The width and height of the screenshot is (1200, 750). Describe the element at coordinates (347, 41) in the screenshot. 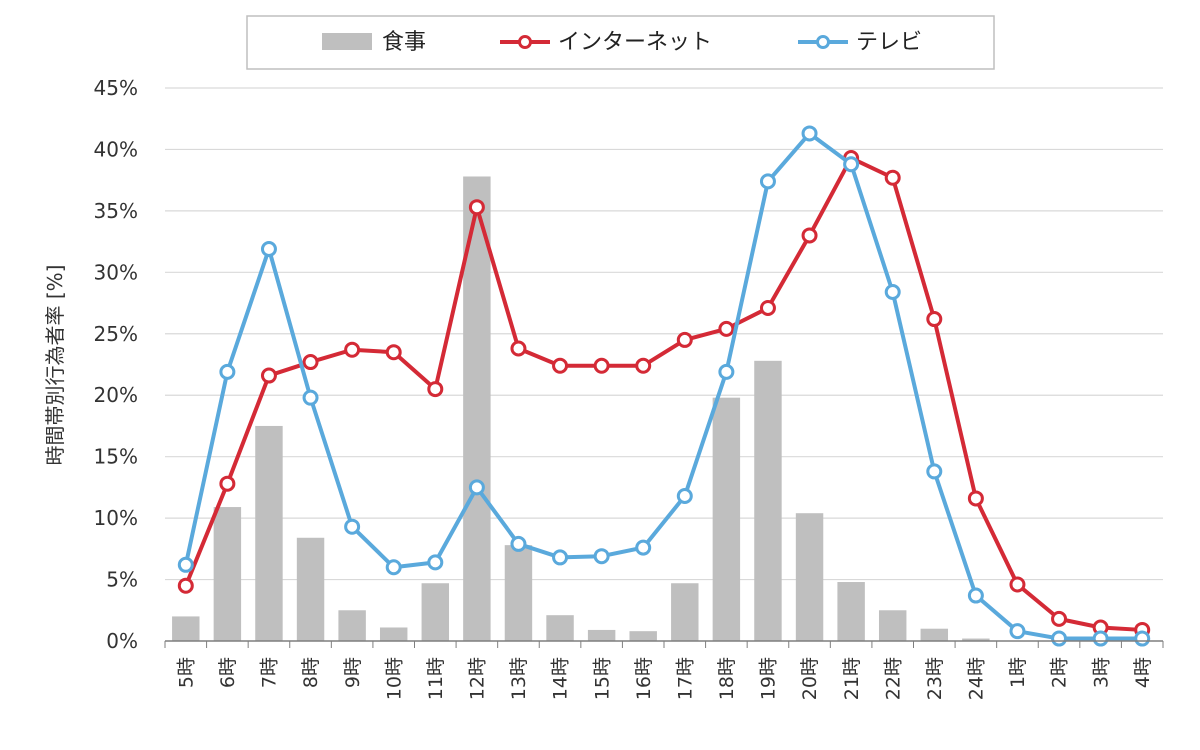

I see `legend-swatch-meal` at that location.